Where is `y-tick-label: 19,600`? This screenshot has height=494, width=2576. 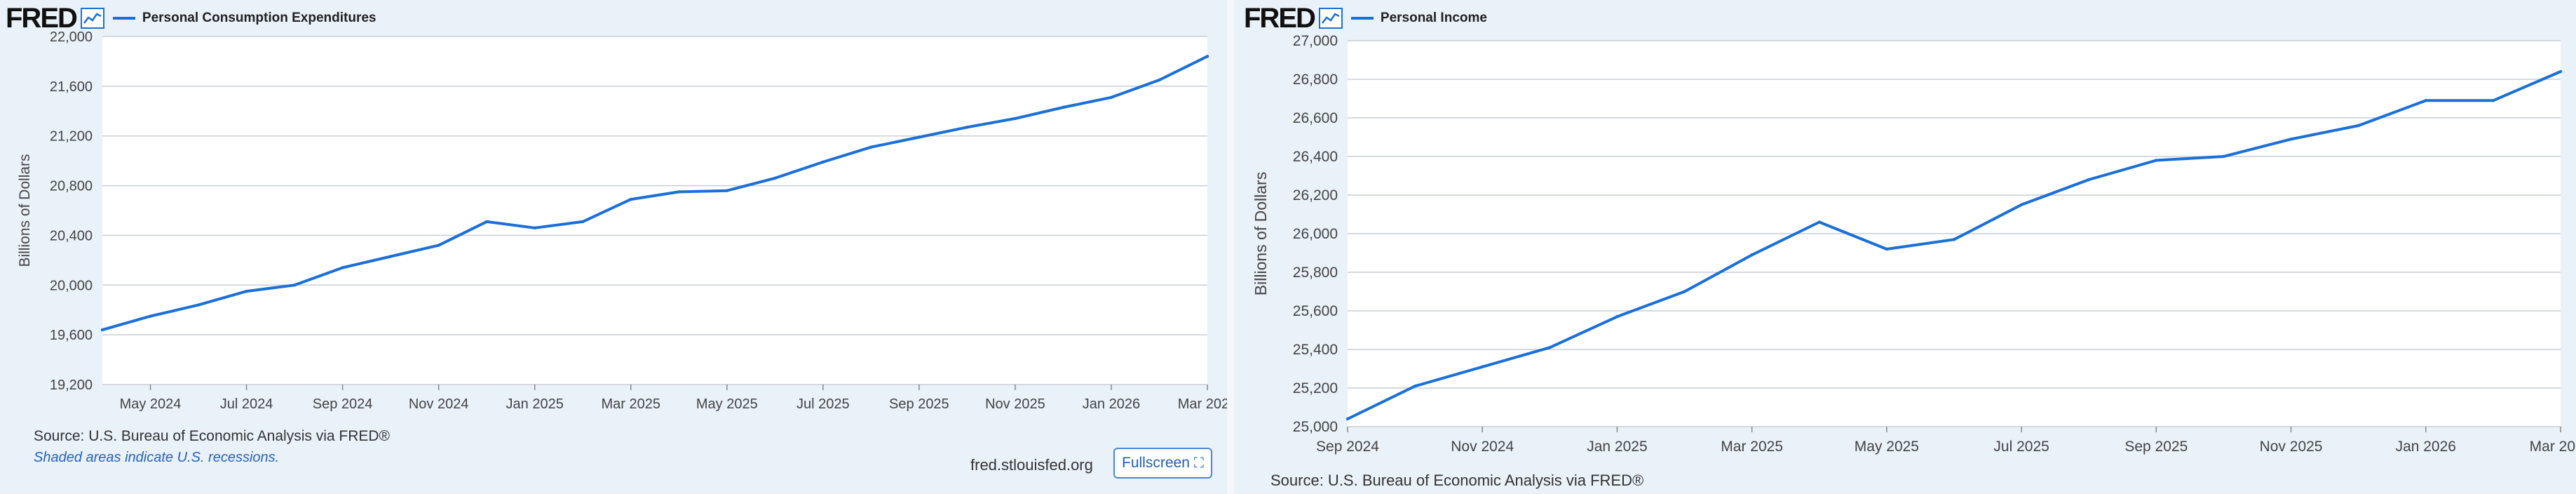
y-tick-label: 19,600 is located at coordinates (71, 335).